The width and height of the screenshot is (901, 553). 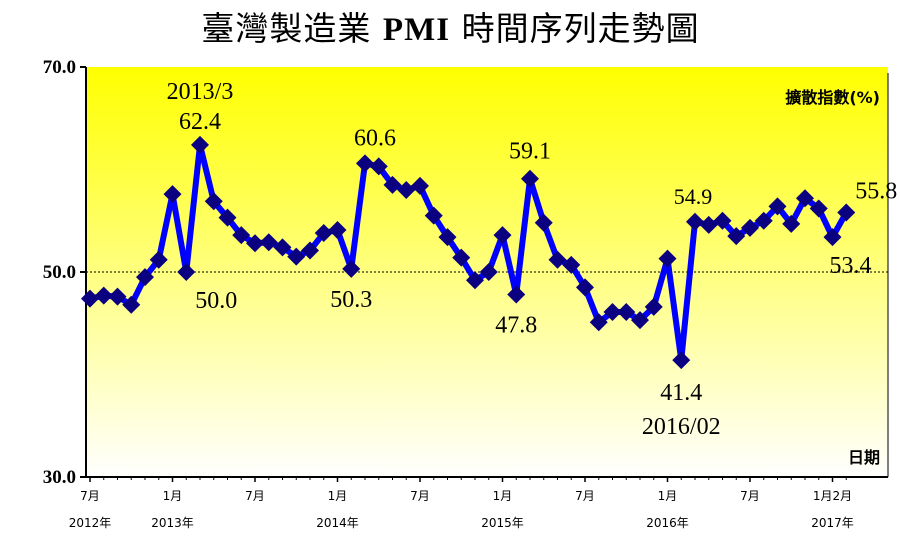 I want to click on data-label: 54.9, so click(x=693, y=196).